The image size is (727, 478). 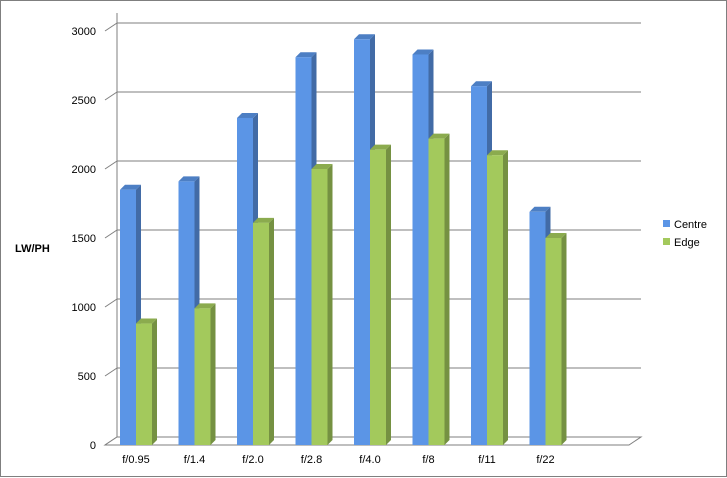 What do you see at coordinates (84, 308) in the screenshot?
I see `y-tick-label: 1000` at bounding box center [84, 308].